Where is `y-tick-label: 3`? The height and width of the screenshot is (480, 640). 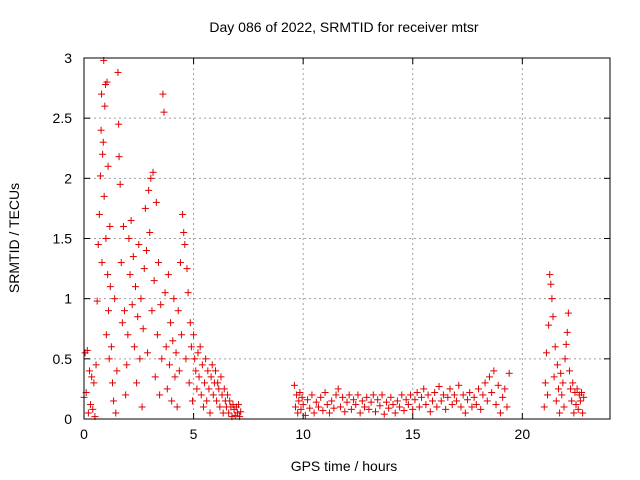 y-tick-label: 3 is located at coordinates (68, 58).